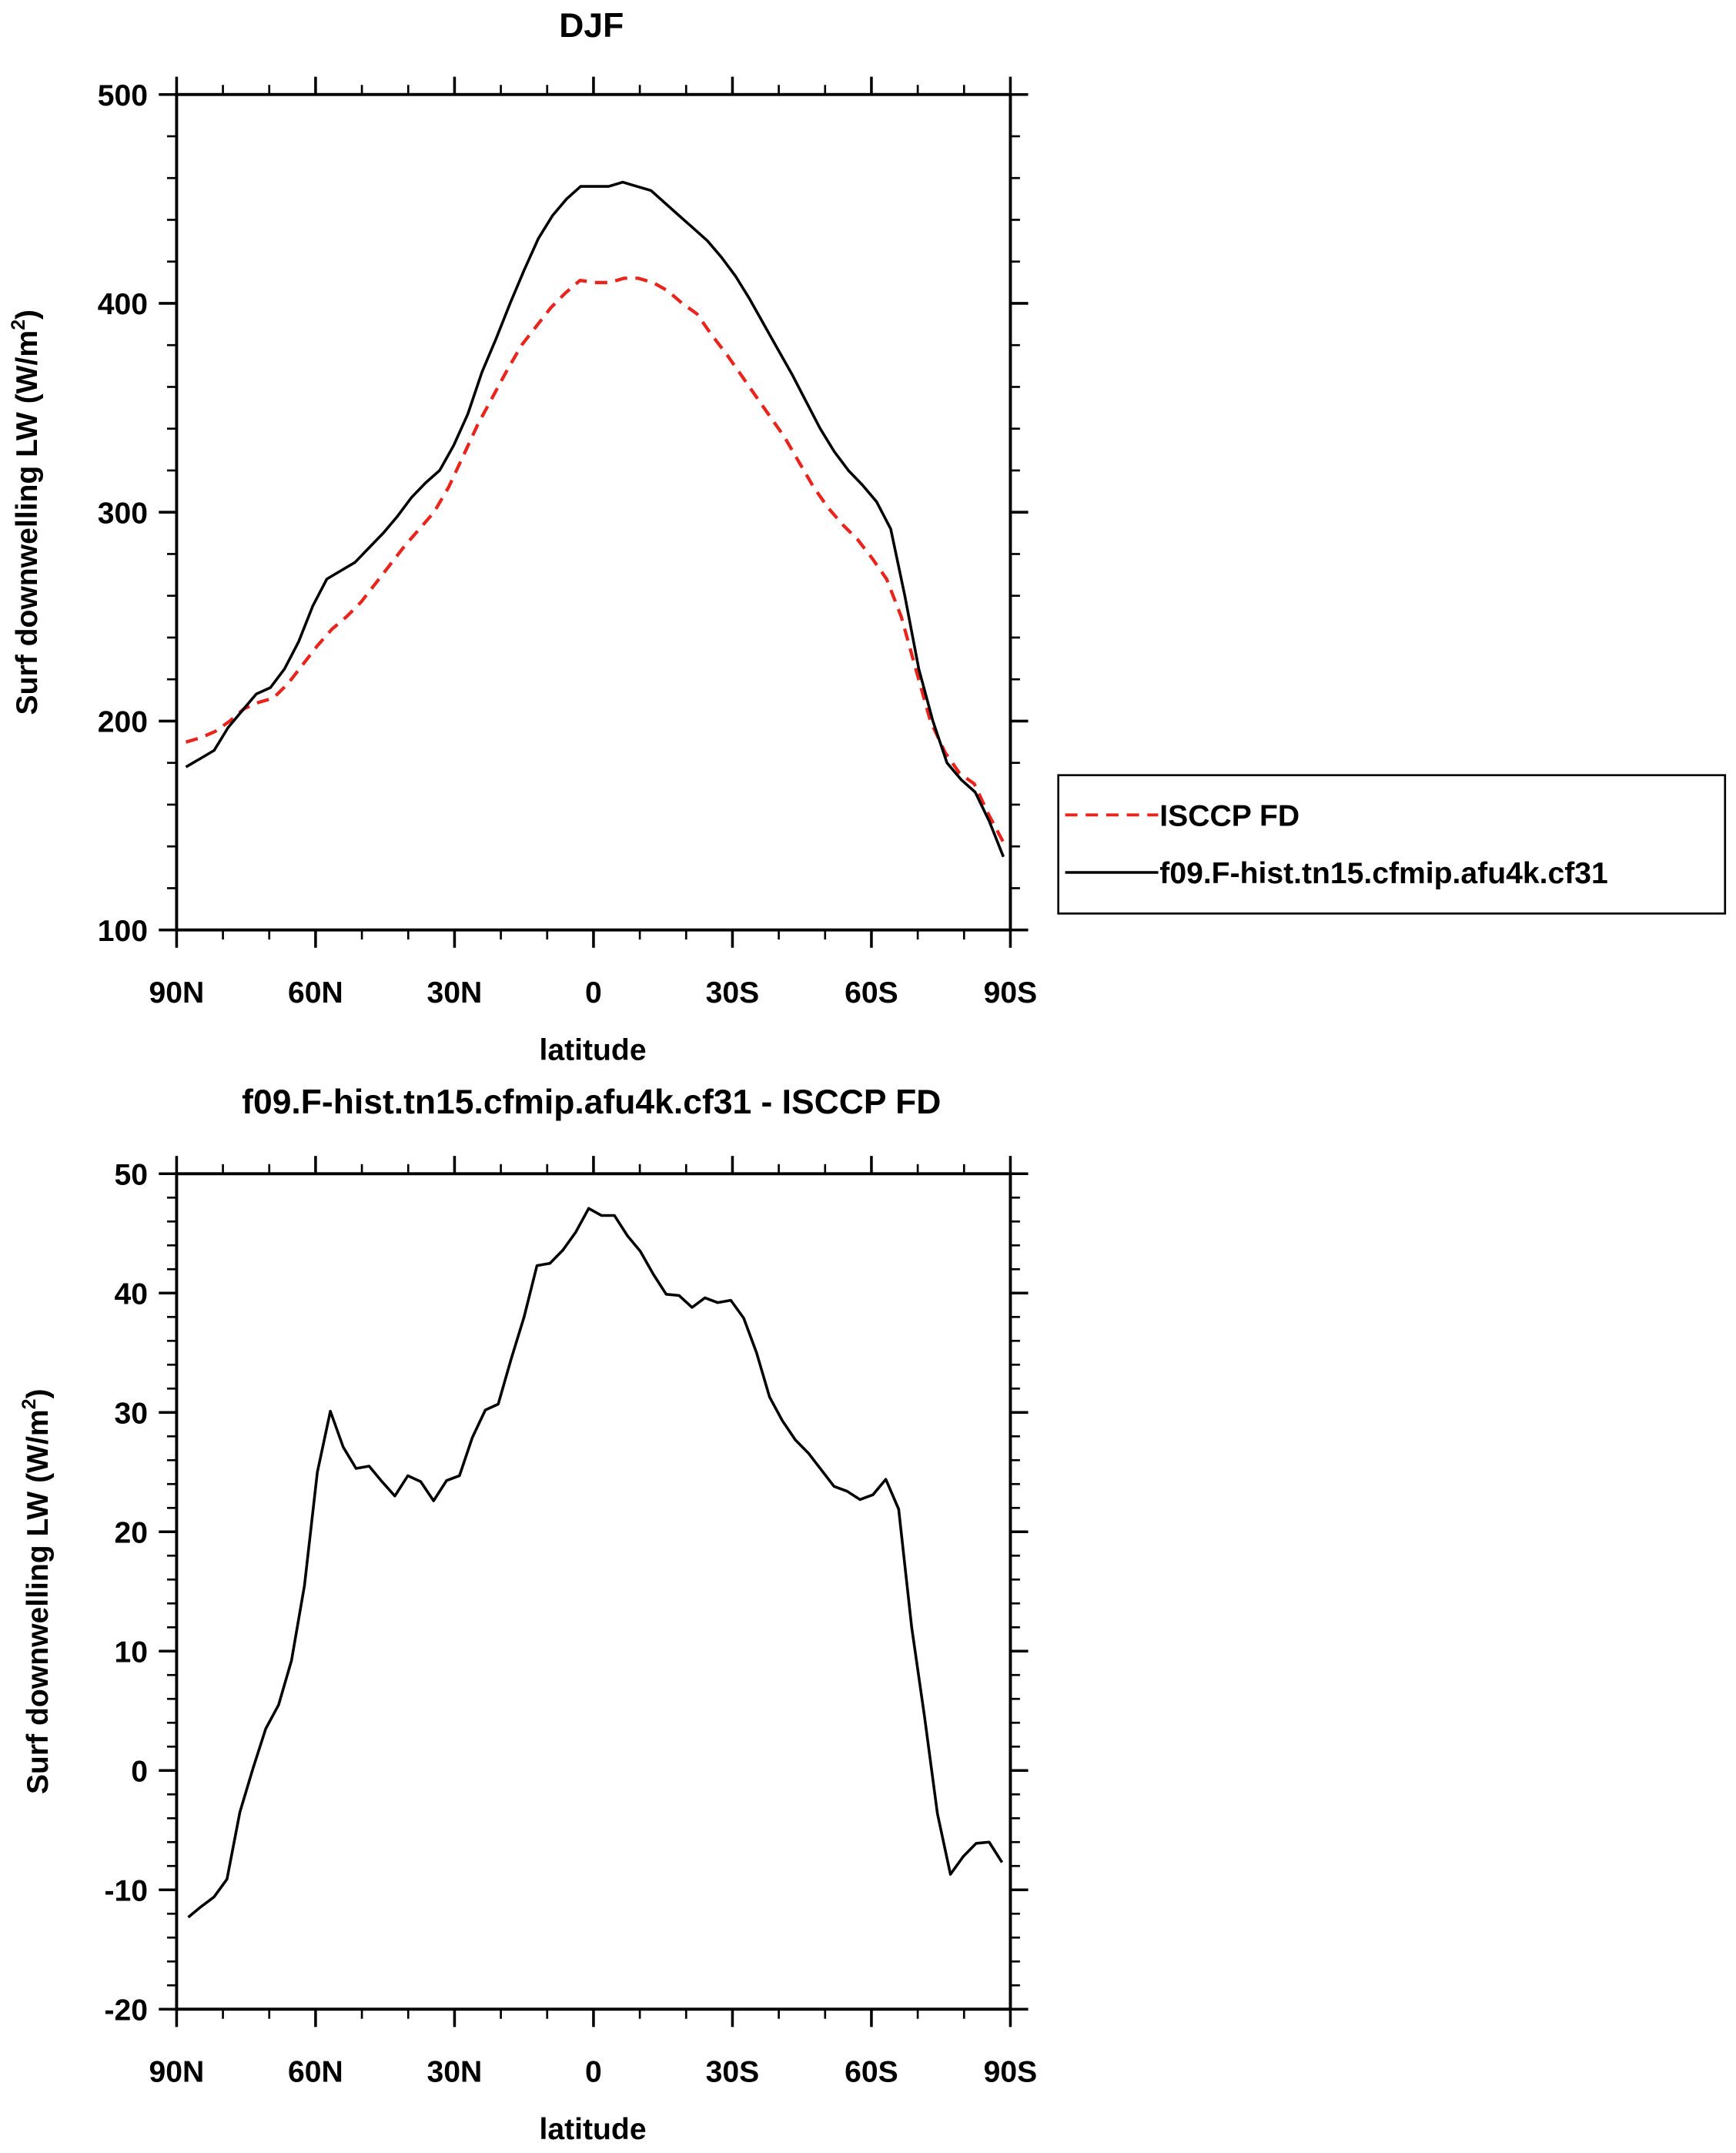 The image size is (1736, 2153). What do you see at coordinates (132, 1294) in the screenshot?
I see `y-tick-label: 40` at bounding box center [132, 1294].